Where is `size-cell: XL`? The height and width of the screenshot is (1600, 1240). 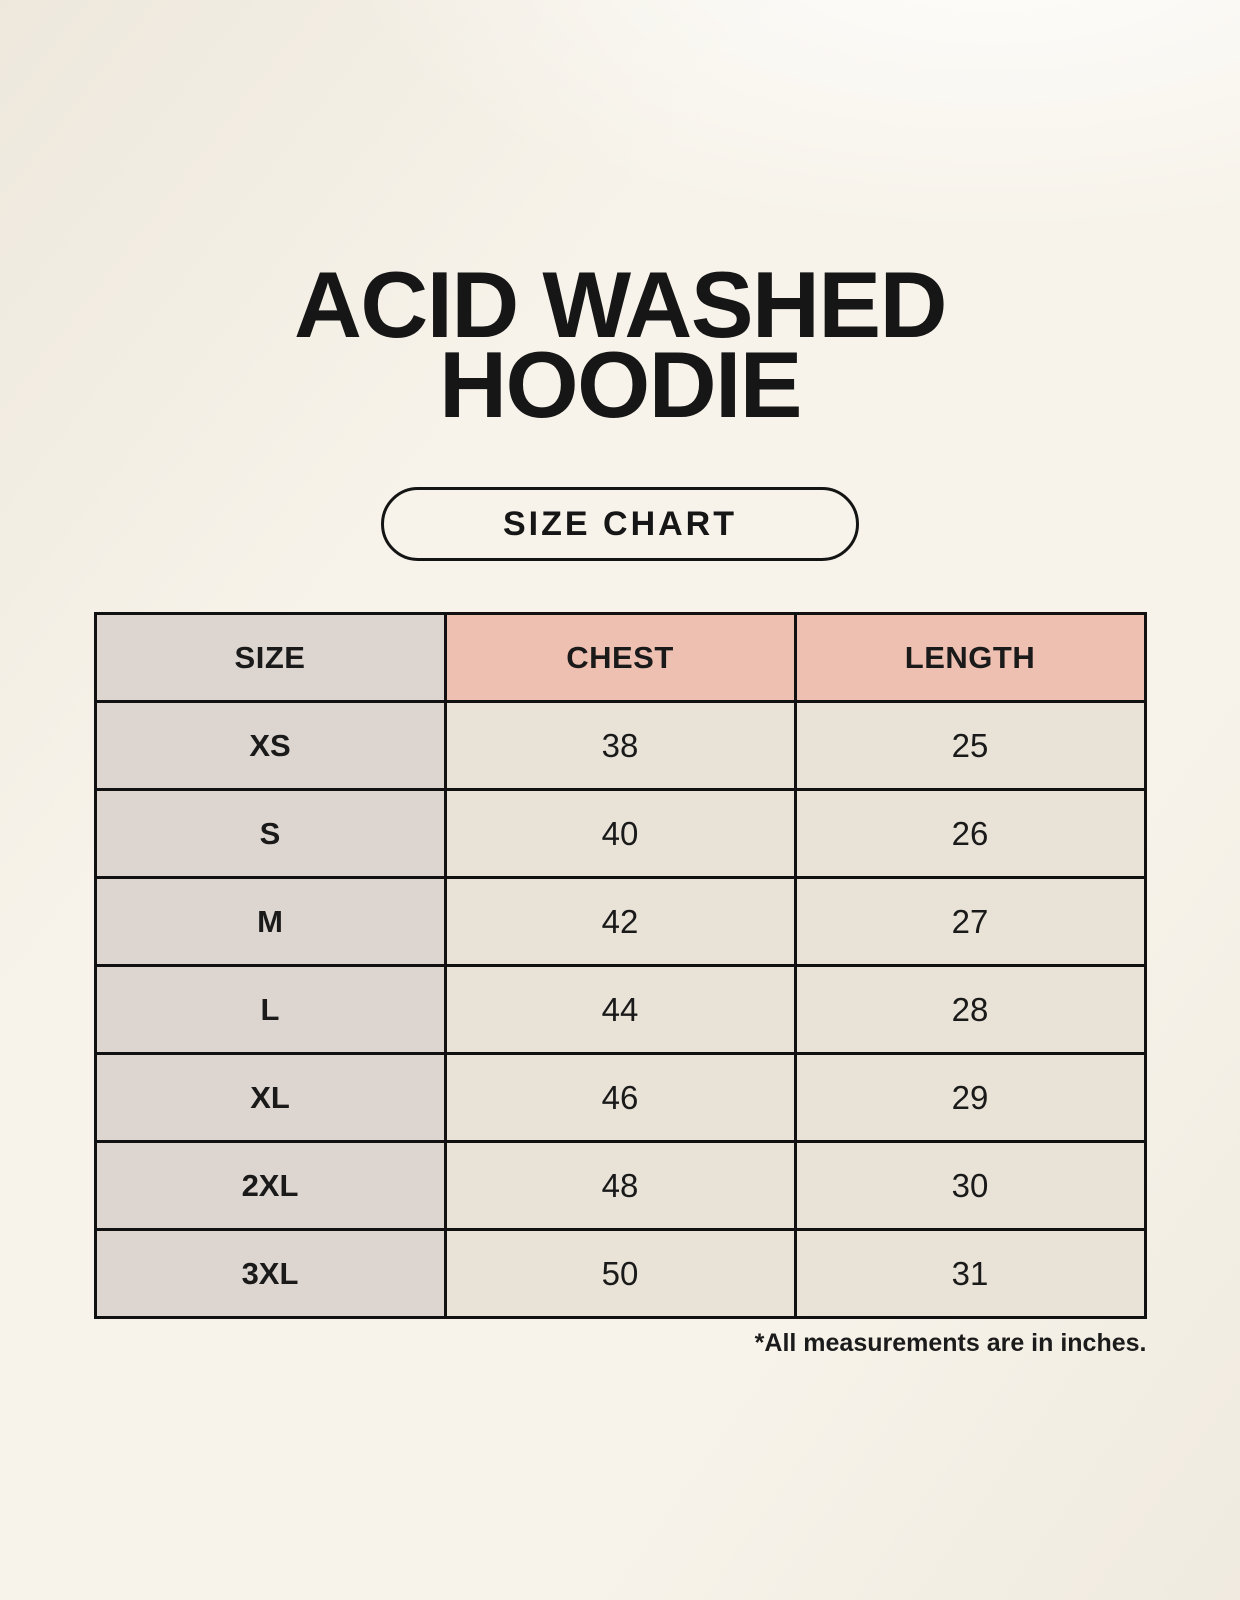
size-cell: XL is located at coordinates (270, 1097).